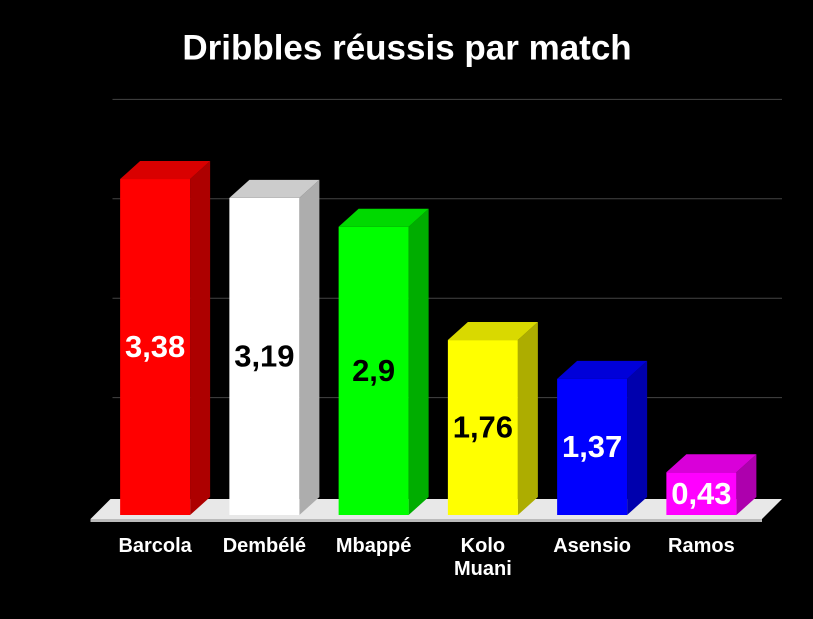 The width and height of the screenshot is (813, 619). I want to click on x-tick-label: Dembélé, so click(264, 546).